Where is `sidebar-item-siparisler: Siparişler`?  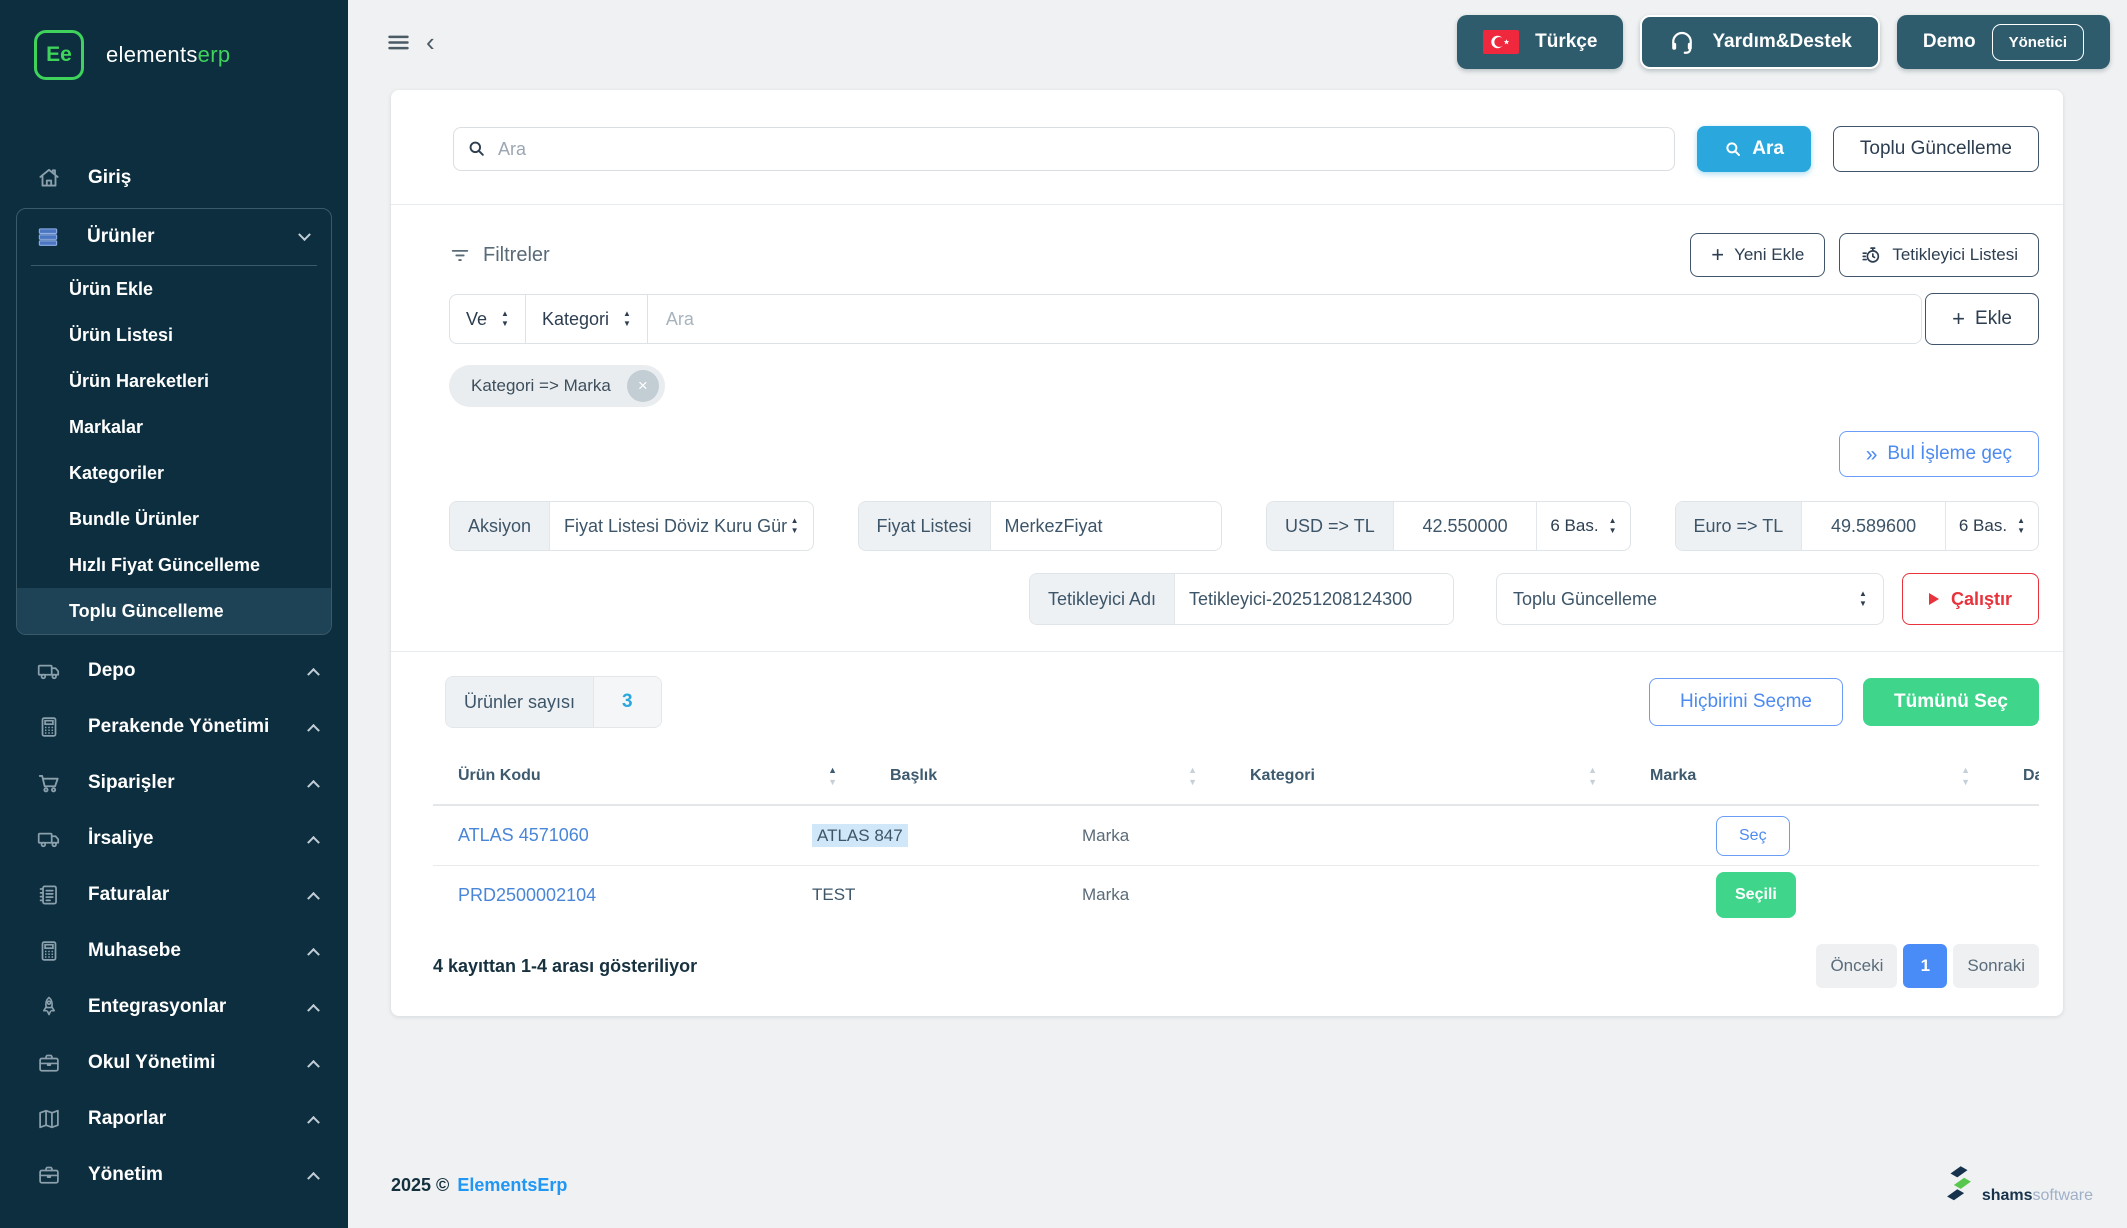
sidebar-item-siparisler: Siparişler is located at coordinates (174, 783).